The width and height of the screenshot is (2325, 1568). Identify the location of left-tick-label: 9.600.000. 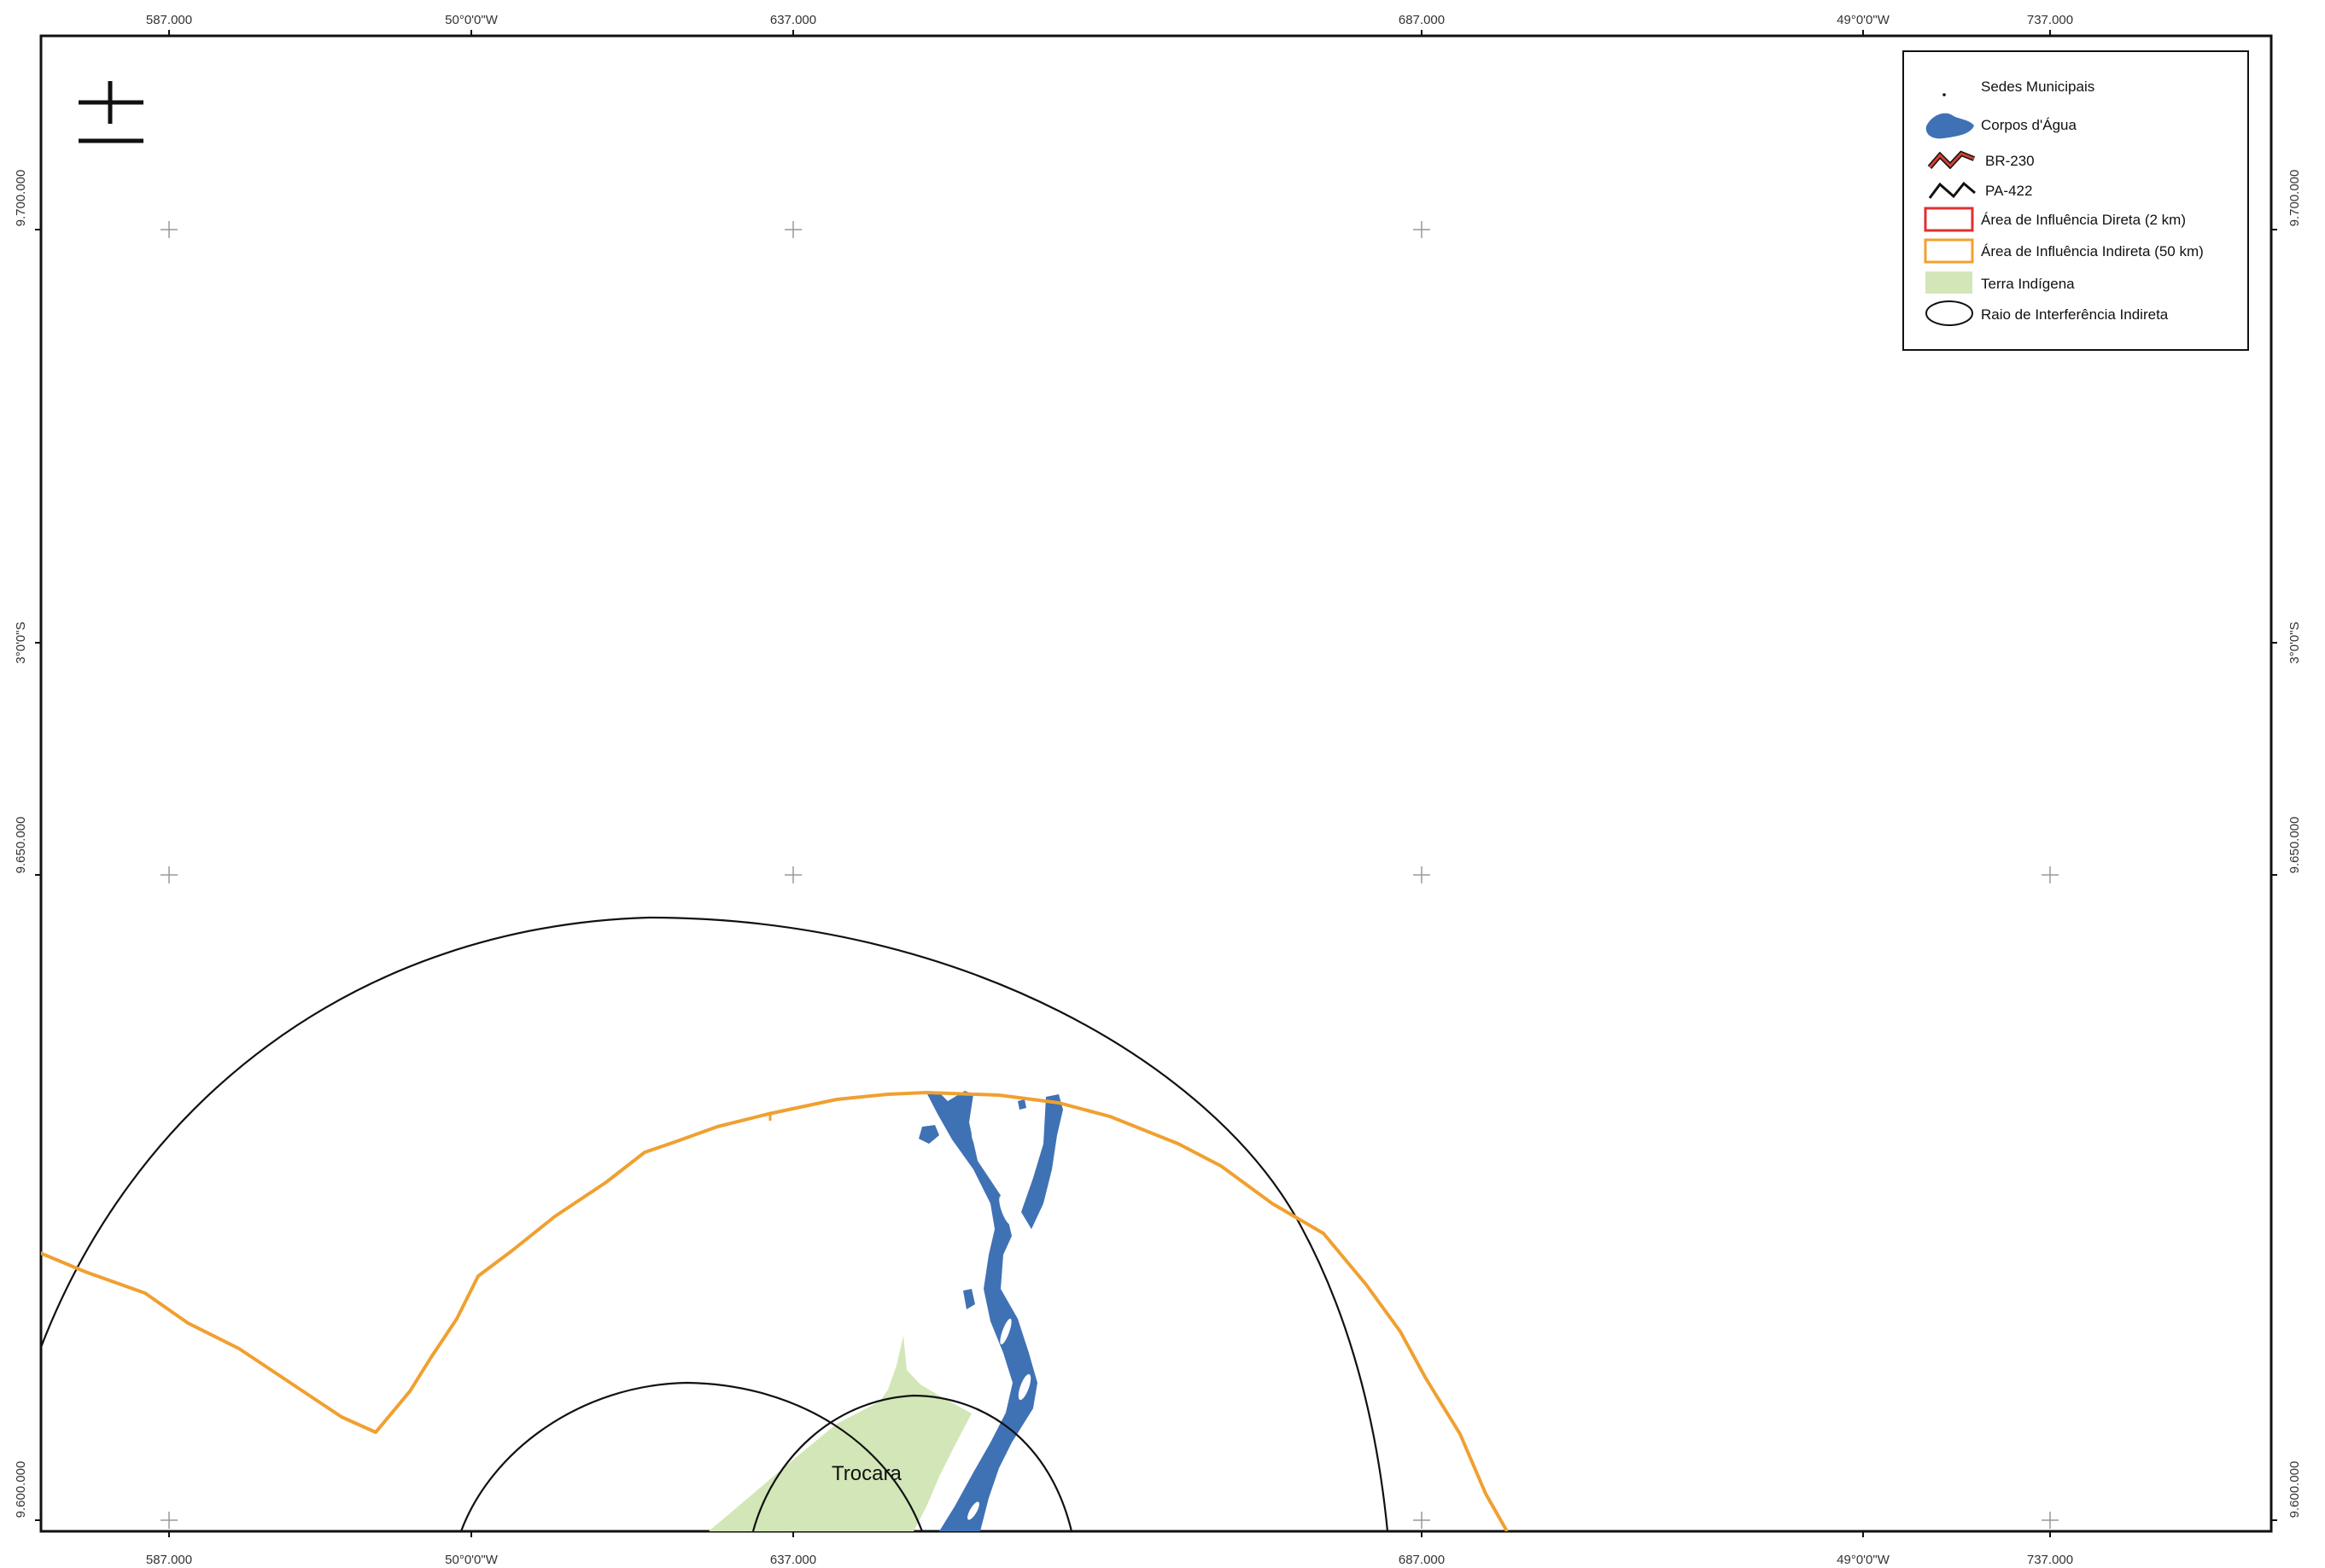
(21, 1489).